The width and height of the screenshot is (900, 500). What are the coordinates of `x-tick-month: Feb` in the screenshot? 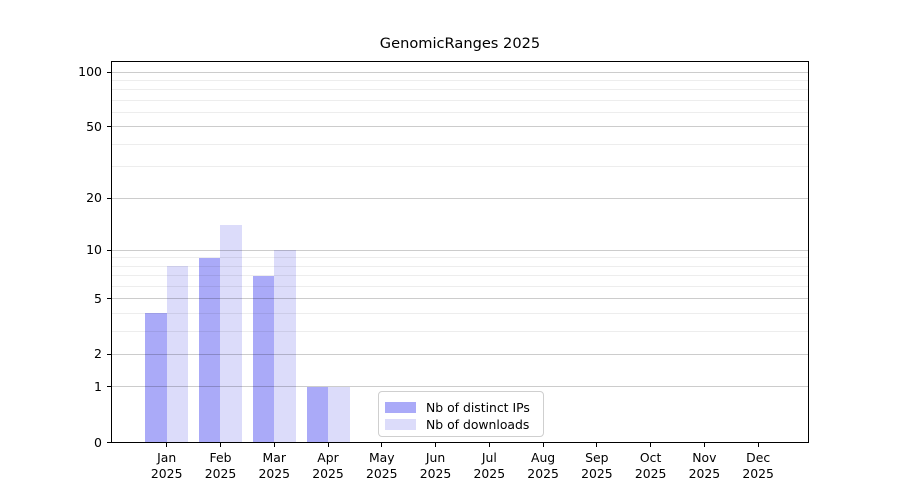 It's located at (220, 457).